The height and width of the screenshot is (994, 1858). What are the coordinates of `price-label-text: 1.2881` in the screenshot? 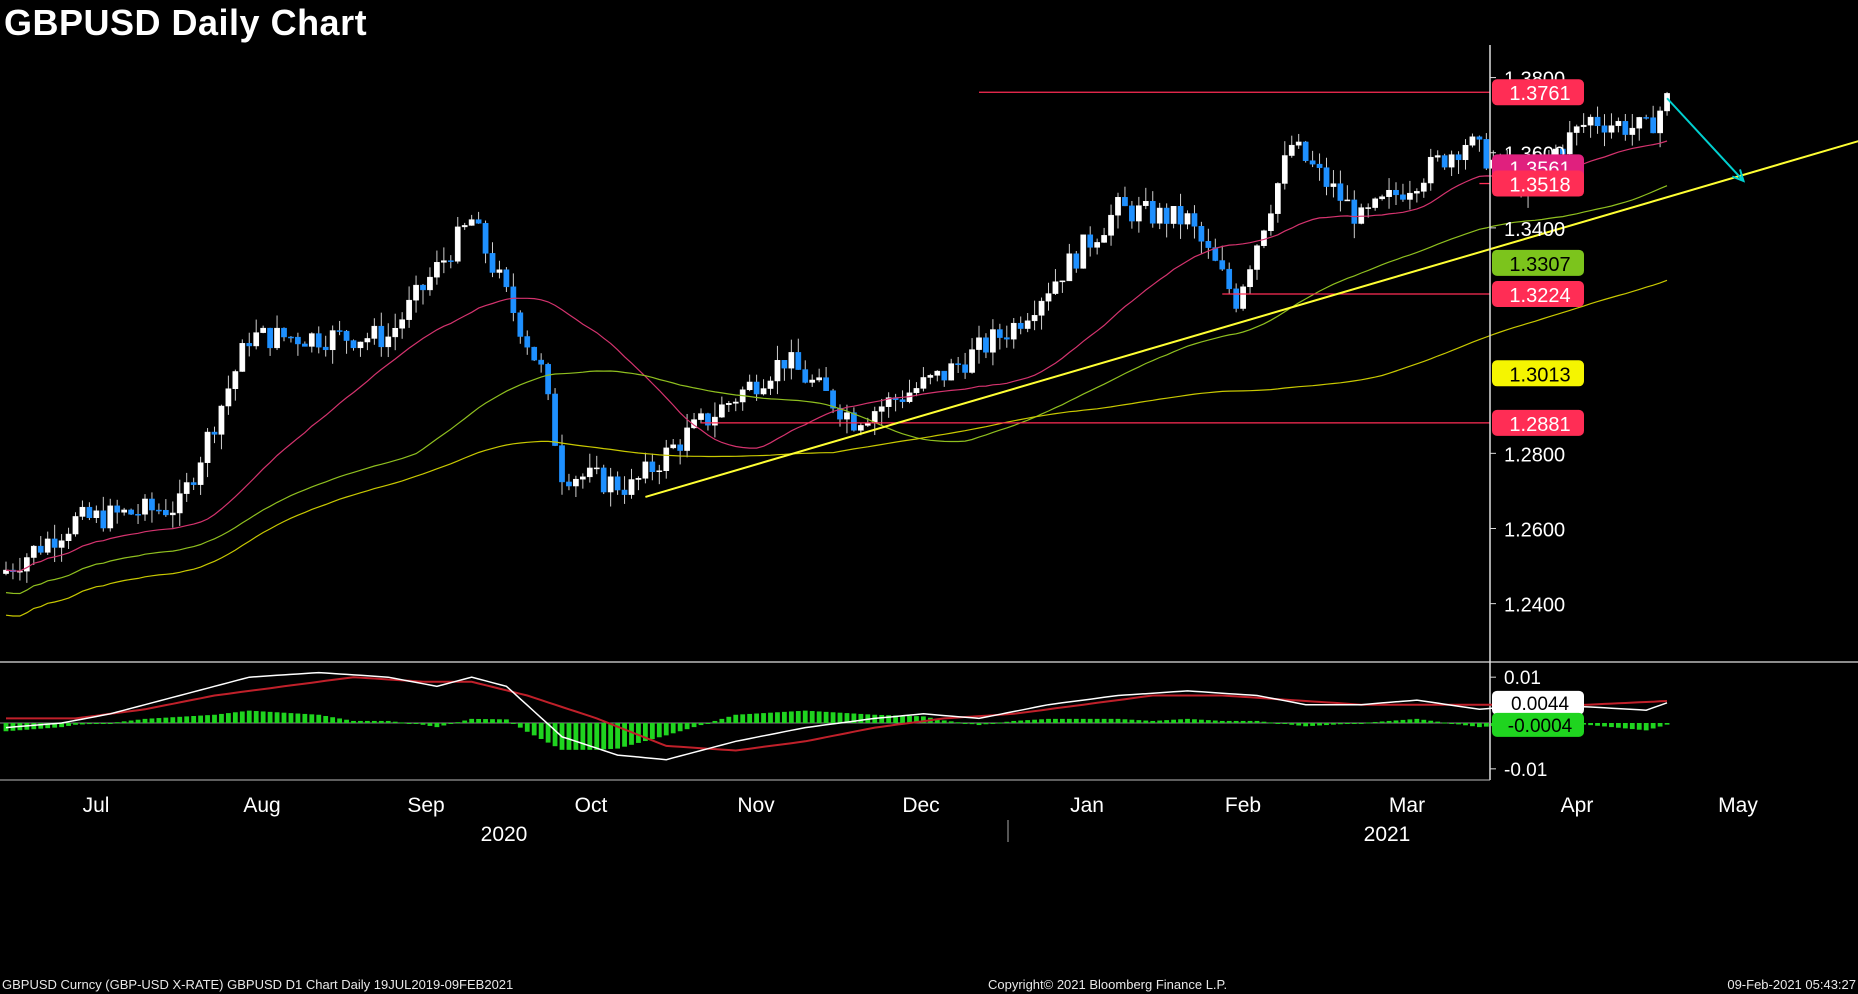 It's located at (1539, 425).